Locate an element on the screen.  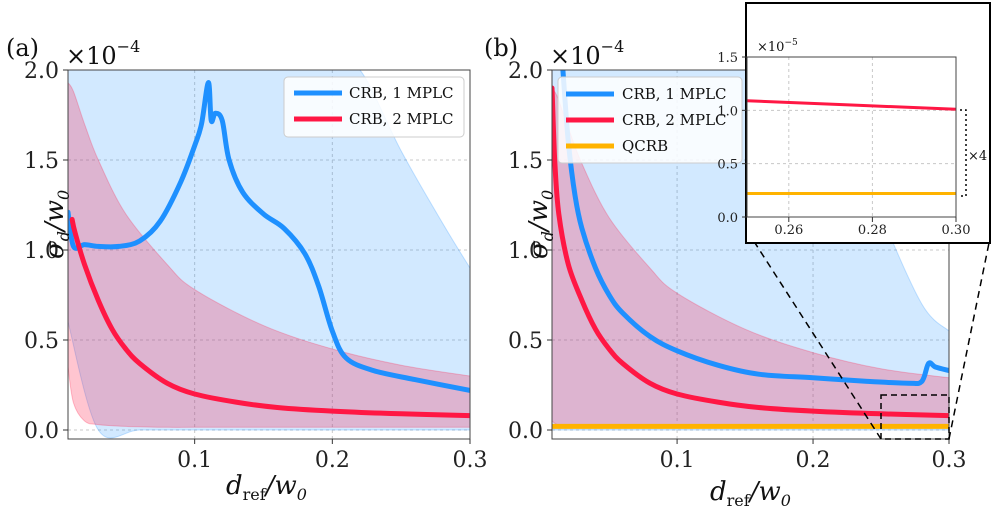
series-line-crb-2-mplc is located at coordinates (851, 105).